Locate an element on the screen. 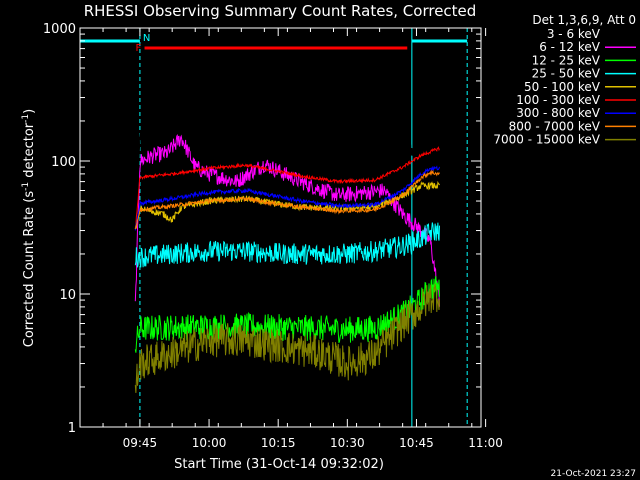 The height and width of the screenshot is (480, 640). x-axis-label: Start Time (31-Oct-14 09:32:02) is located at coordinates (279, 464).